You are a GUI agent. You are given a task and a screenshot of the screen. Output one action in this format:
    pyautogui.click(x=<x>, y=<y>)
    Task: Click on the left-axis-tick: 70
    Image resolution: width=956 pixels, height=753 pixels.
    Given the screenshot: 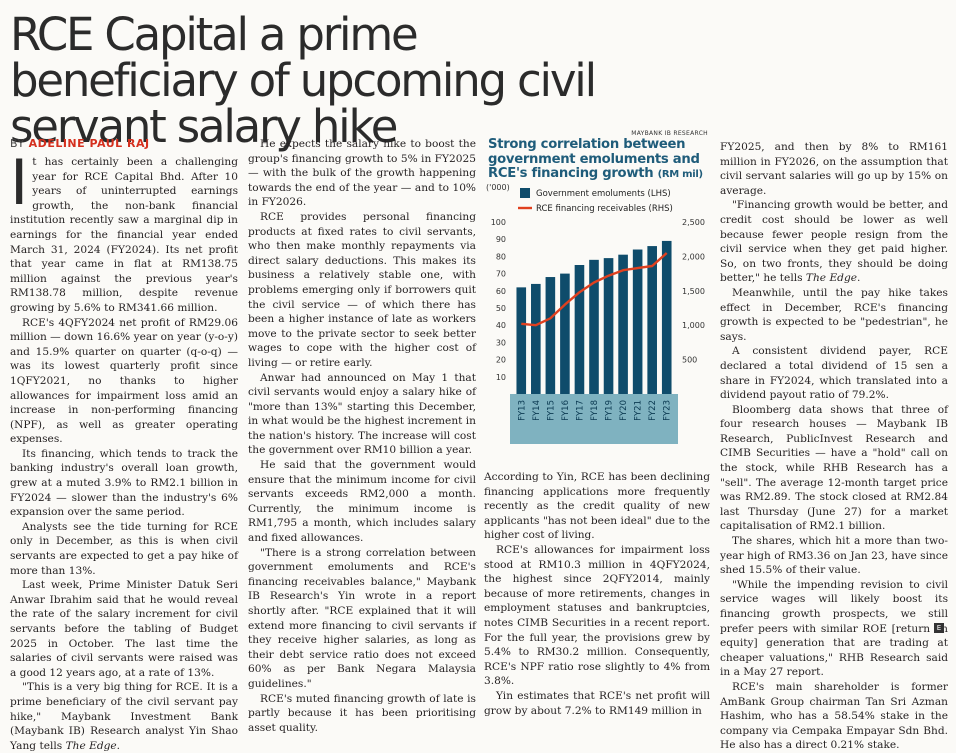 What is the action you would take?
    pyautogui.click(x=501, y=274)
    